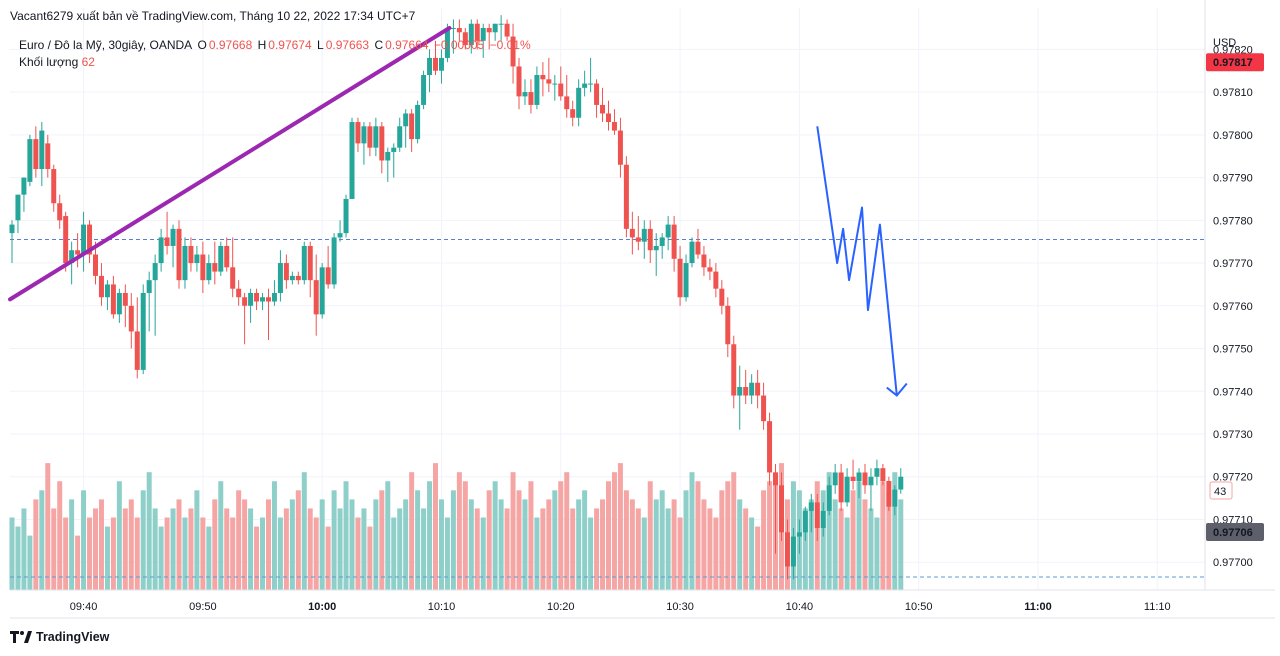  I want to click on time-tick-label: 09:50, so click(203, 607).